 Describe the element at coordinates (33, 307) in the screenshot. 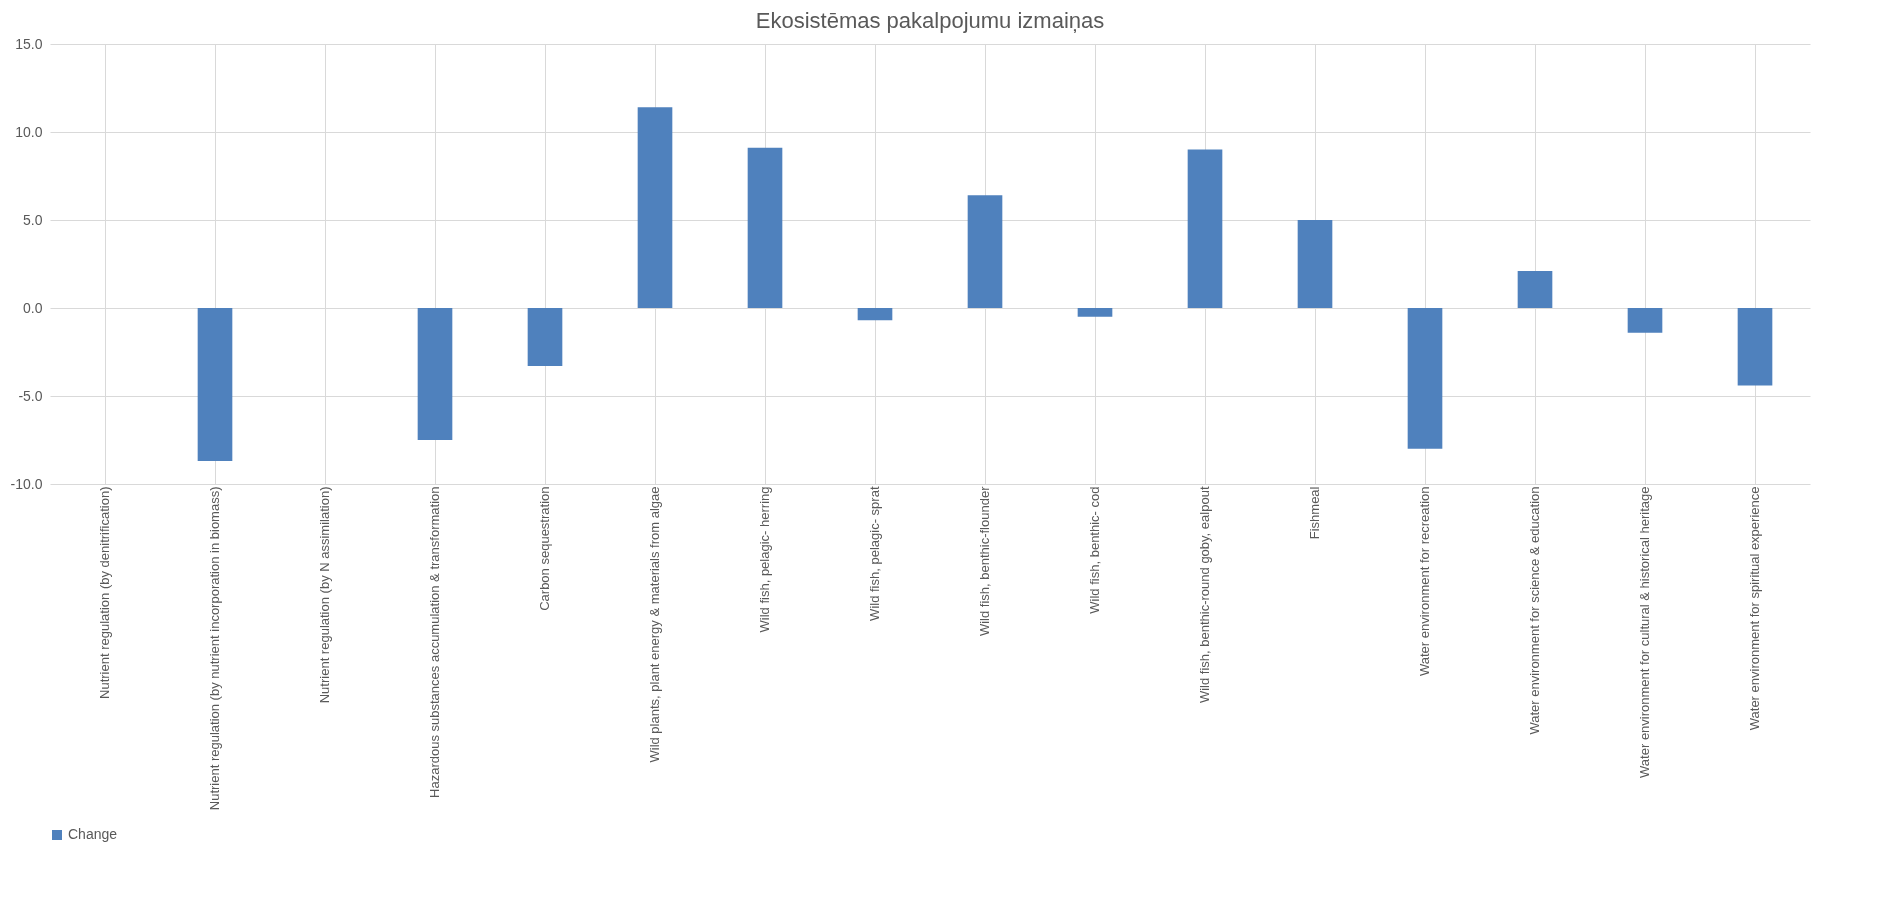

I see `y-tick-label: 0.0` at that location.